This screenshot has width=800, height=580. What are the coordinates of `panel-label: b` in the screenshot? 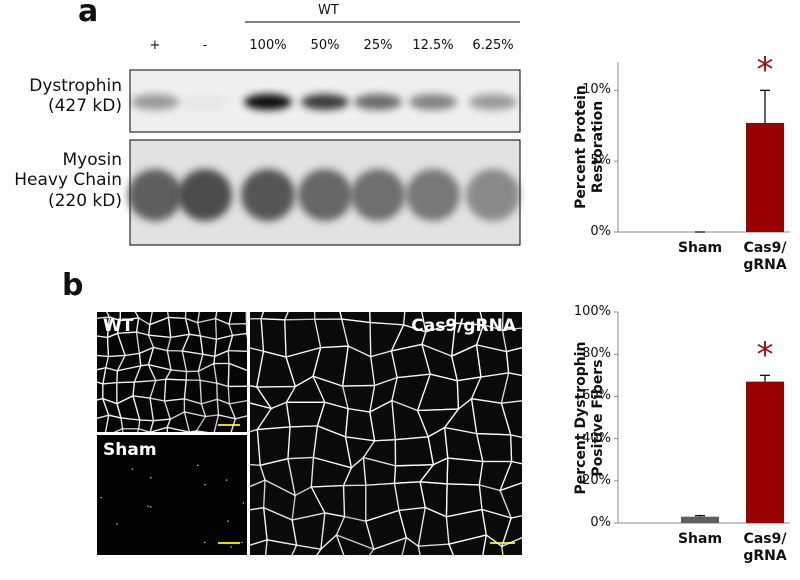 It's located at (73, 285).